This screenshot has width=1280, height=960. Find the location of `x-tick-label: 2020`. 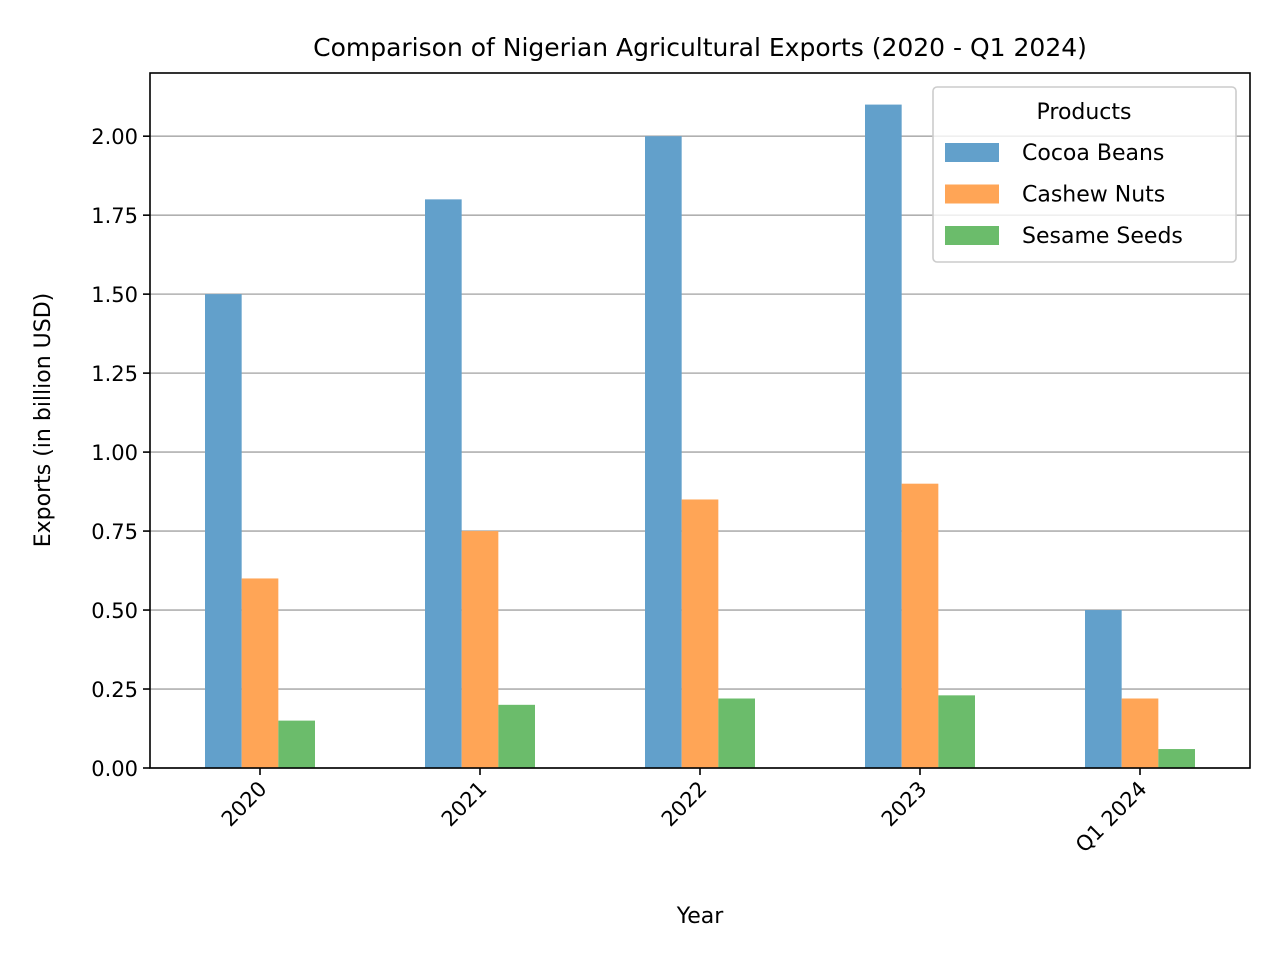

x-tick-label: 2020 is located at coordinates (244, 804).